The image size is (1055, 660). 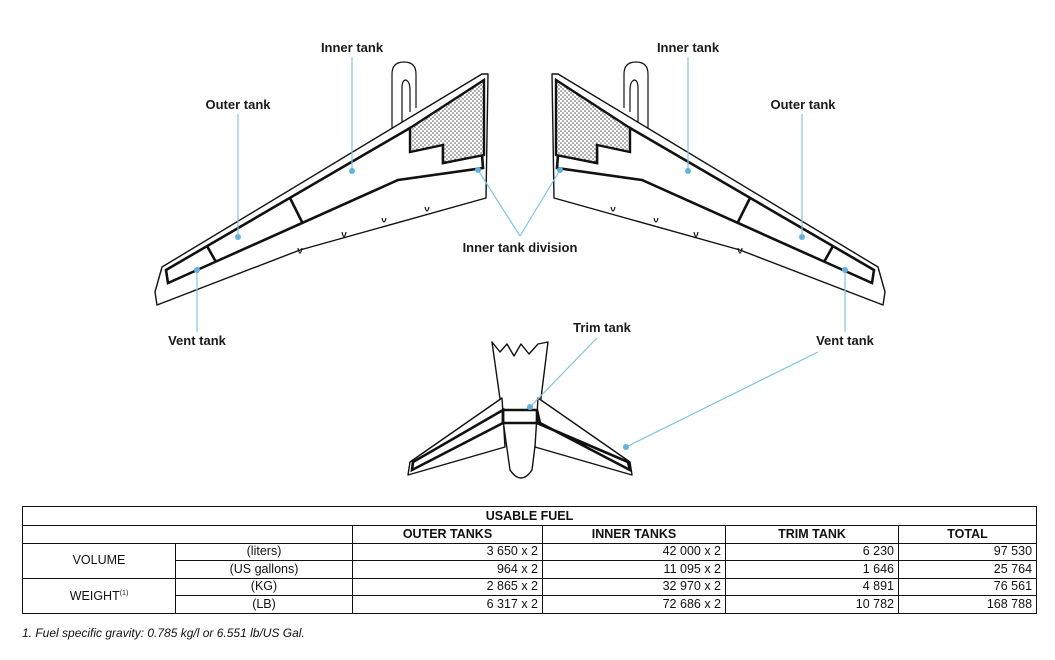 I want to click on weight-label: WEIGHT(1), so click(x=99, y=595).